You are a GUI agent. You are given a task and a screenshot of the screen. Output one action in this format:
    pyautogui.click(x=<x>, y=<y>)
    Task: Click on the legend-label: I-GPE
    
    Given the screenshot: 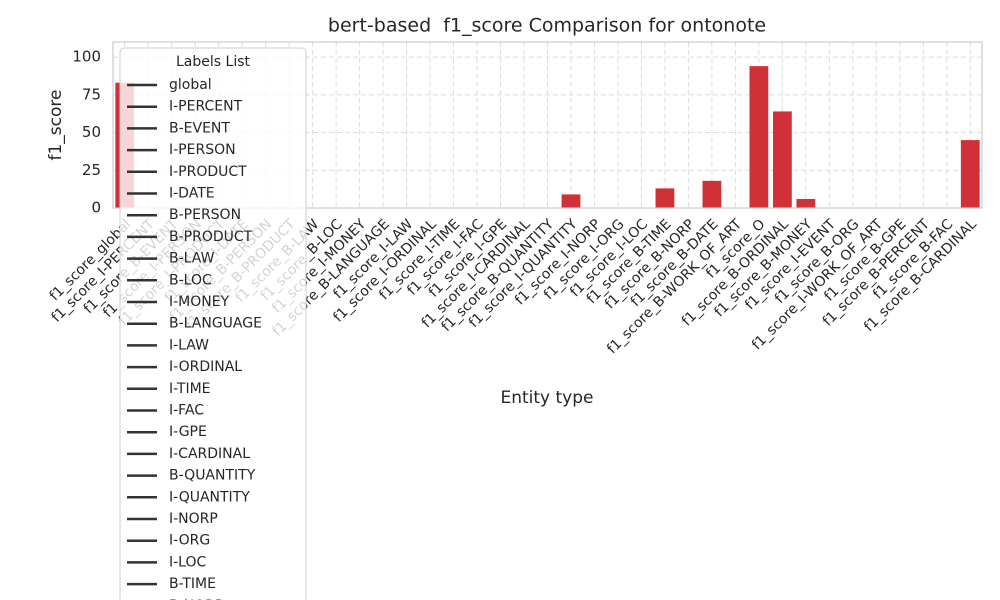 What is the action you would take?
    pyautogui.click(x=188, y=432)
    